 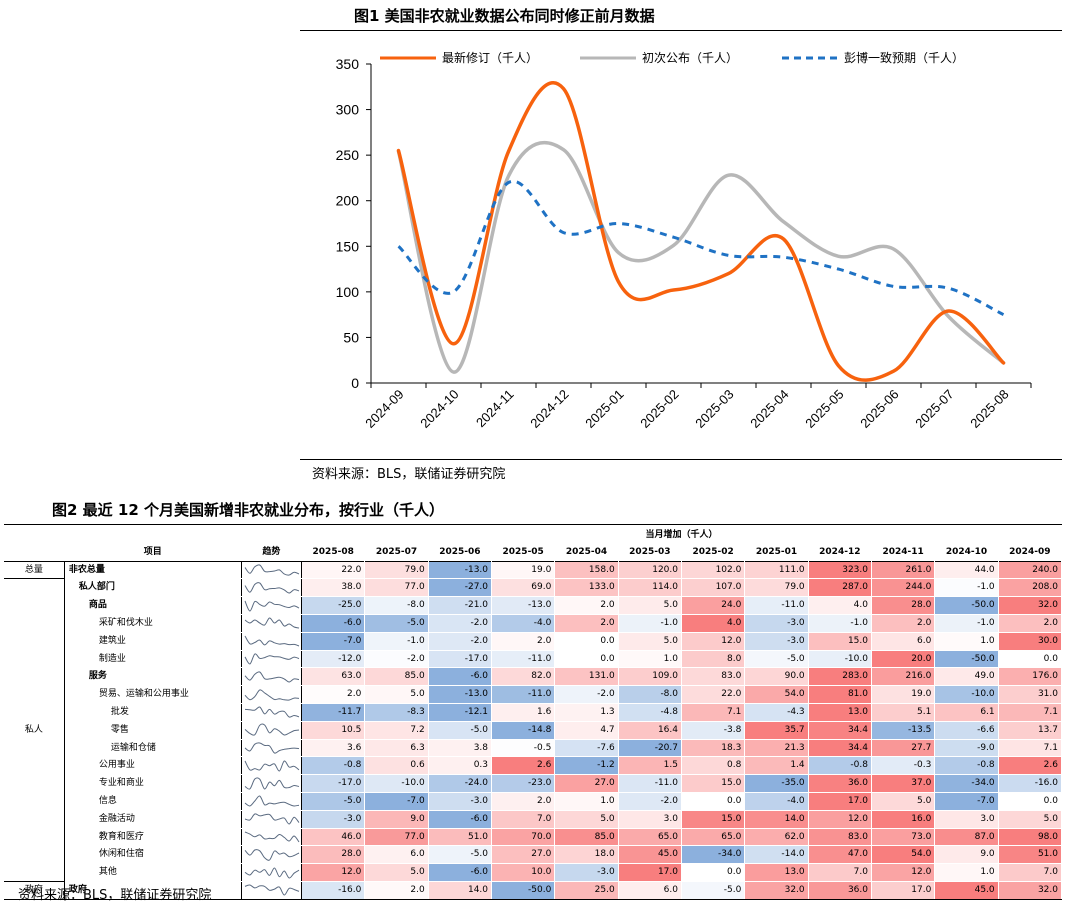 What do you see at coordinates (152, 588) in the screenshot?
I see `row-label: 私人部门` at bounding box center [152, 588].